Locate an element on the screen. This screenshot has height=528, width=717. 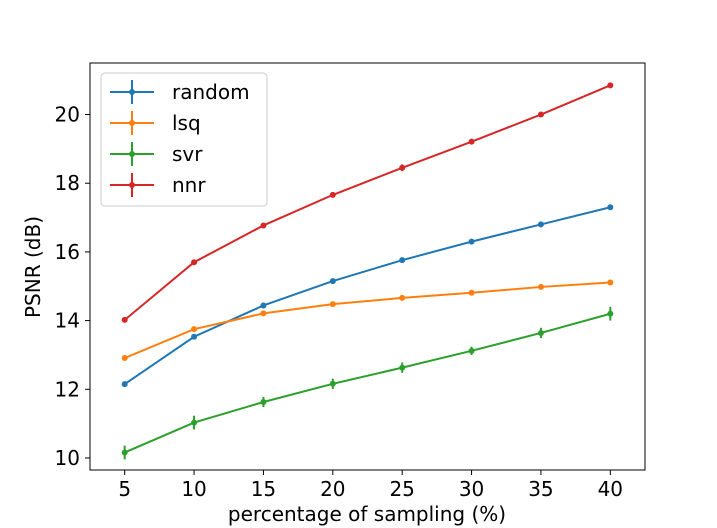
y-tick-label: 12 is located at coordinates (67, 389).